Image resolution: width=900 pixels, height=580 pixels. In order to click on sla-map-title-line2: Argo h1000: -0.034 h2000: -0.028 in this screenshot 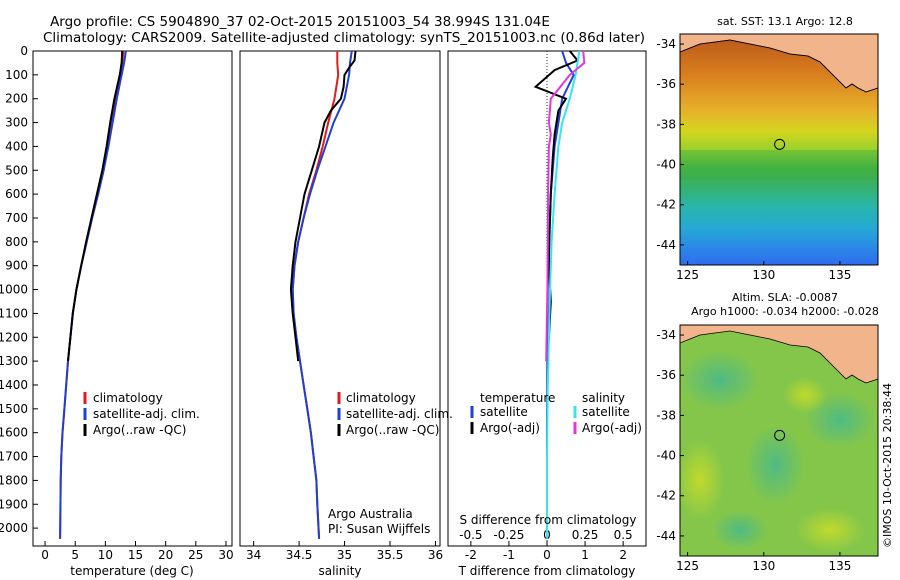, I will do `click(785, 311)`.